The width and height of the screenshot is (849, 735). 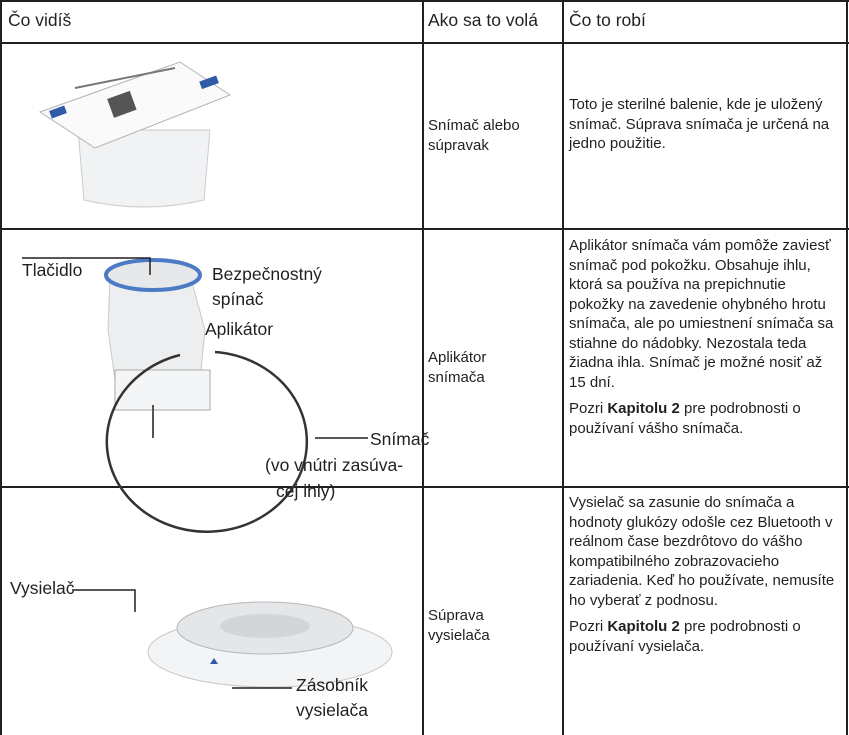 What do you see at coordinates (306, 491) in the screenshot?
I see `image-label: cej ihly)` at bounding box center [306, 491].